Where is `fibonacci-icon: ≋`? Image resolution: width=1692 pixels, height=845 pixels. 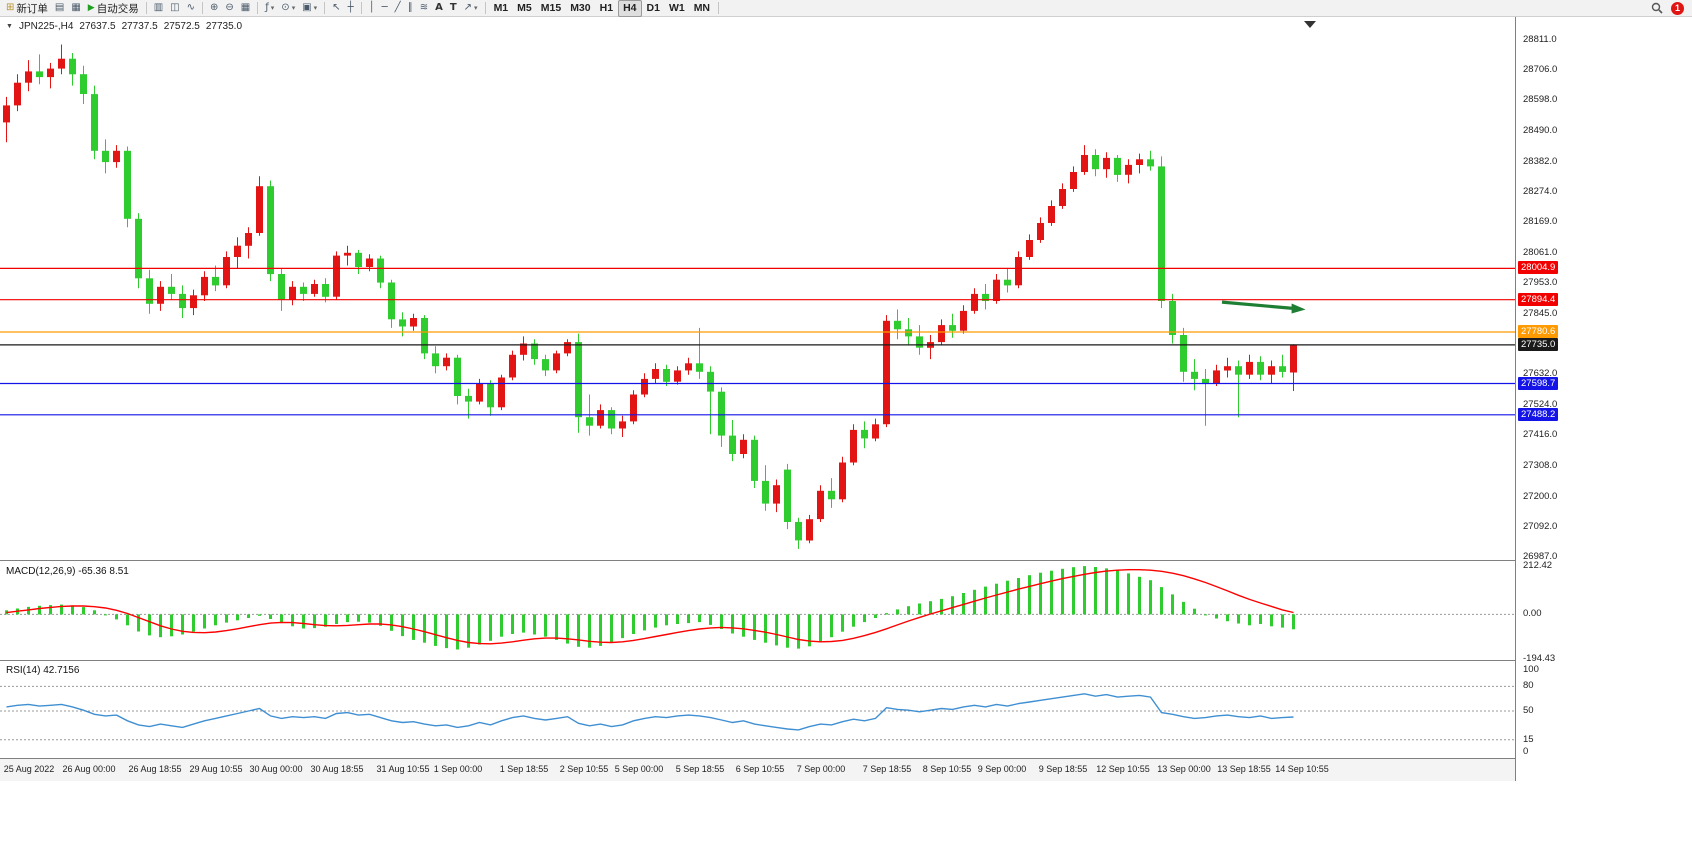 fibonacci-icon: ≋ is located at coordinates (424, 7).